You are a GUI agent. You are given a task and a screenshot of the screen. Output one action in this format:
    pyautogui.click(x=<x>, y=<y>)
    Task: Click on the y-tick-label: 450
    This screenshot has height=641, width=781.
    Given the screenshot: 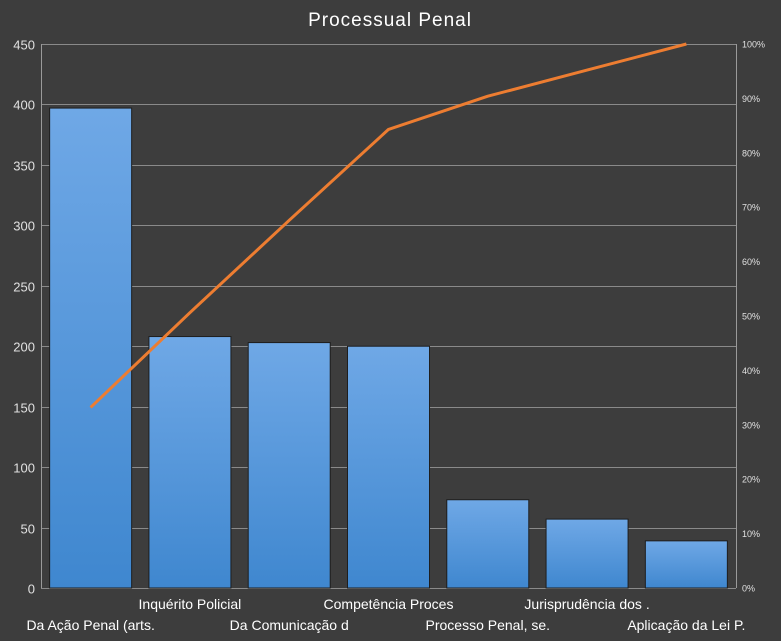 What is the action you would take?
    pyautogui.click(x=24, y=45)
    